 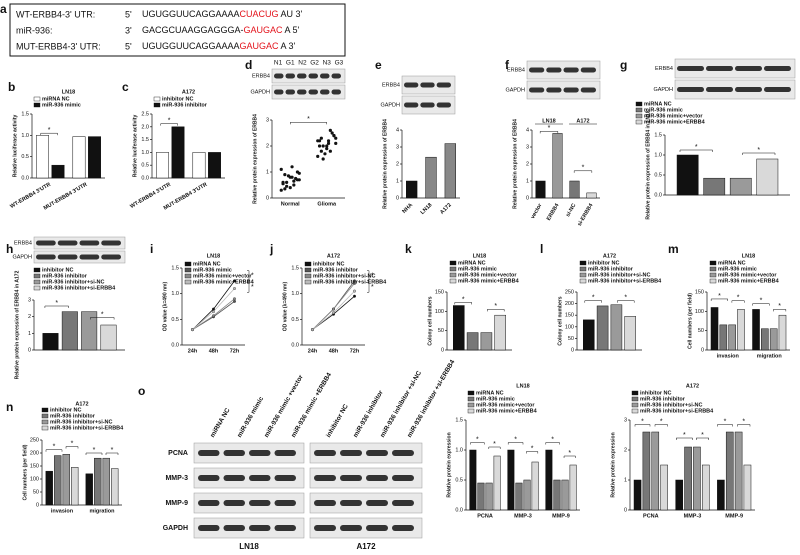 I want to click on x-tick-label: MMP-9, so click(x=734, y=516).